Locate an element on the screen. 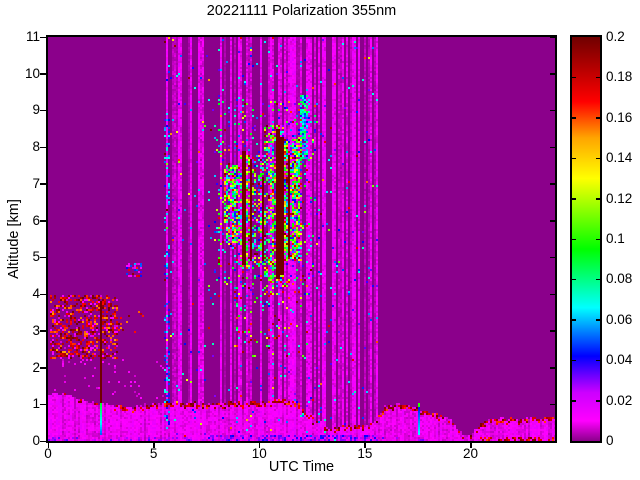 Image resolution: width=640 pixels, height=480 pixels. colorbar is located at coordinates (586, 239).